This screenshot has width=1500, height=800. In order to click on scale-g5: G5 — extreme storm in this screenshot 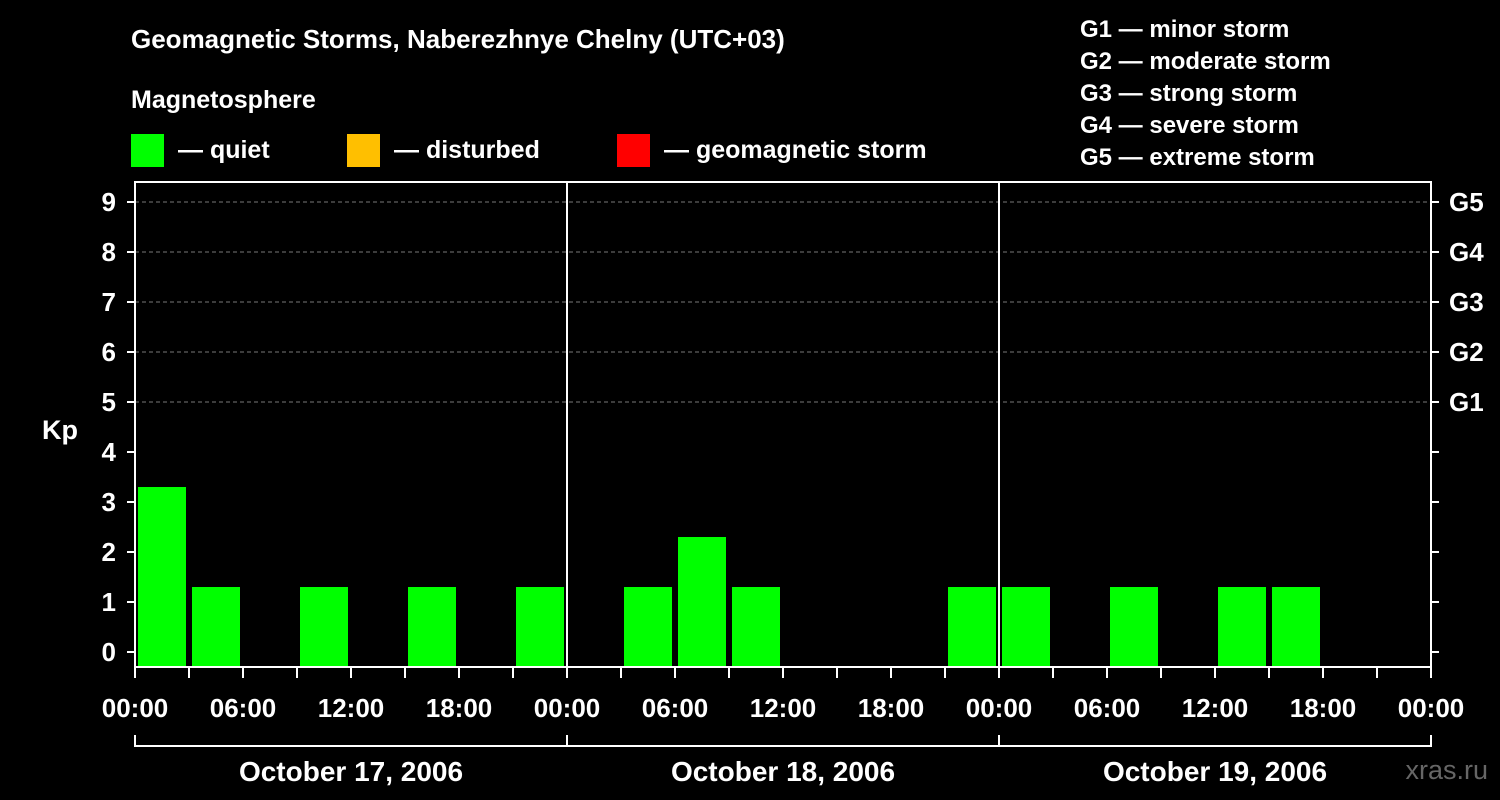, I will do `click(1197, 157)`.